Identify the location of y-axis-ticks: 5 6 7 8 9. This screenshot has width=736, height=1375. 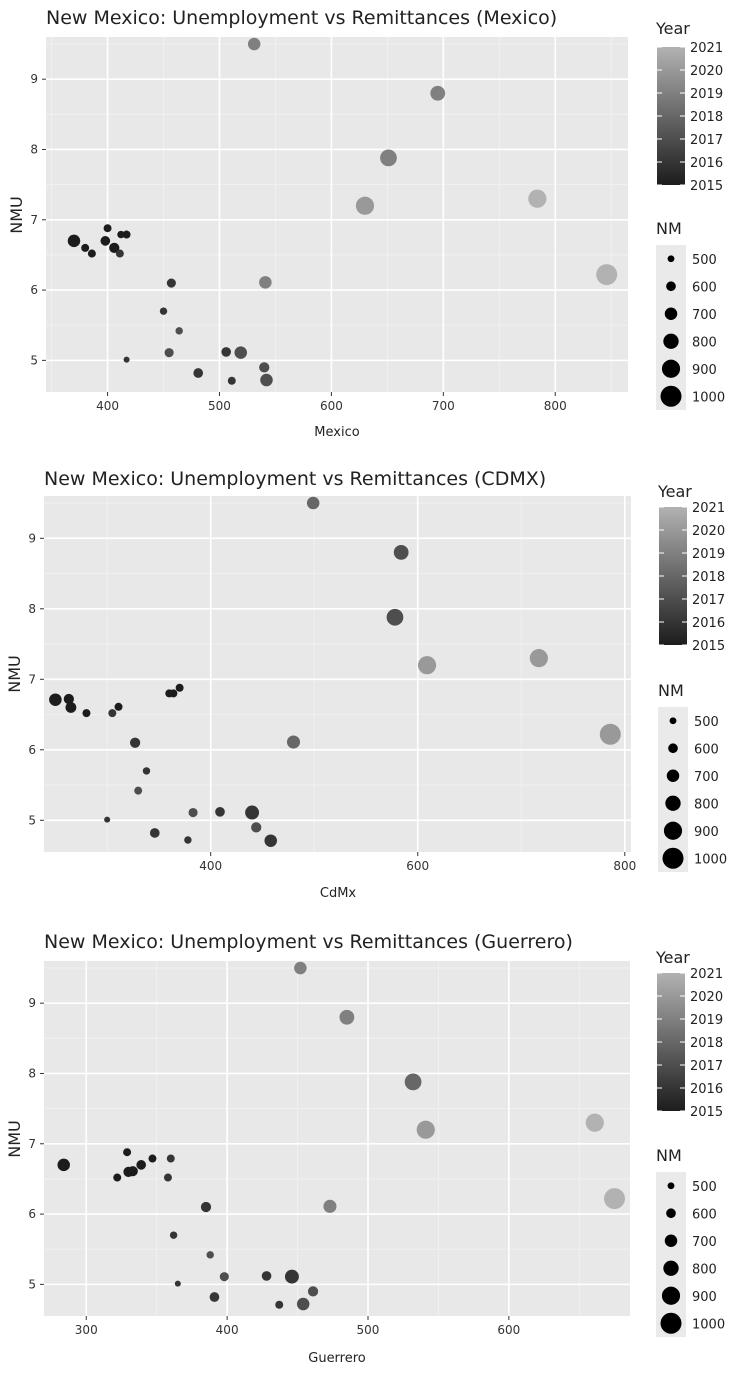
(38, 219).